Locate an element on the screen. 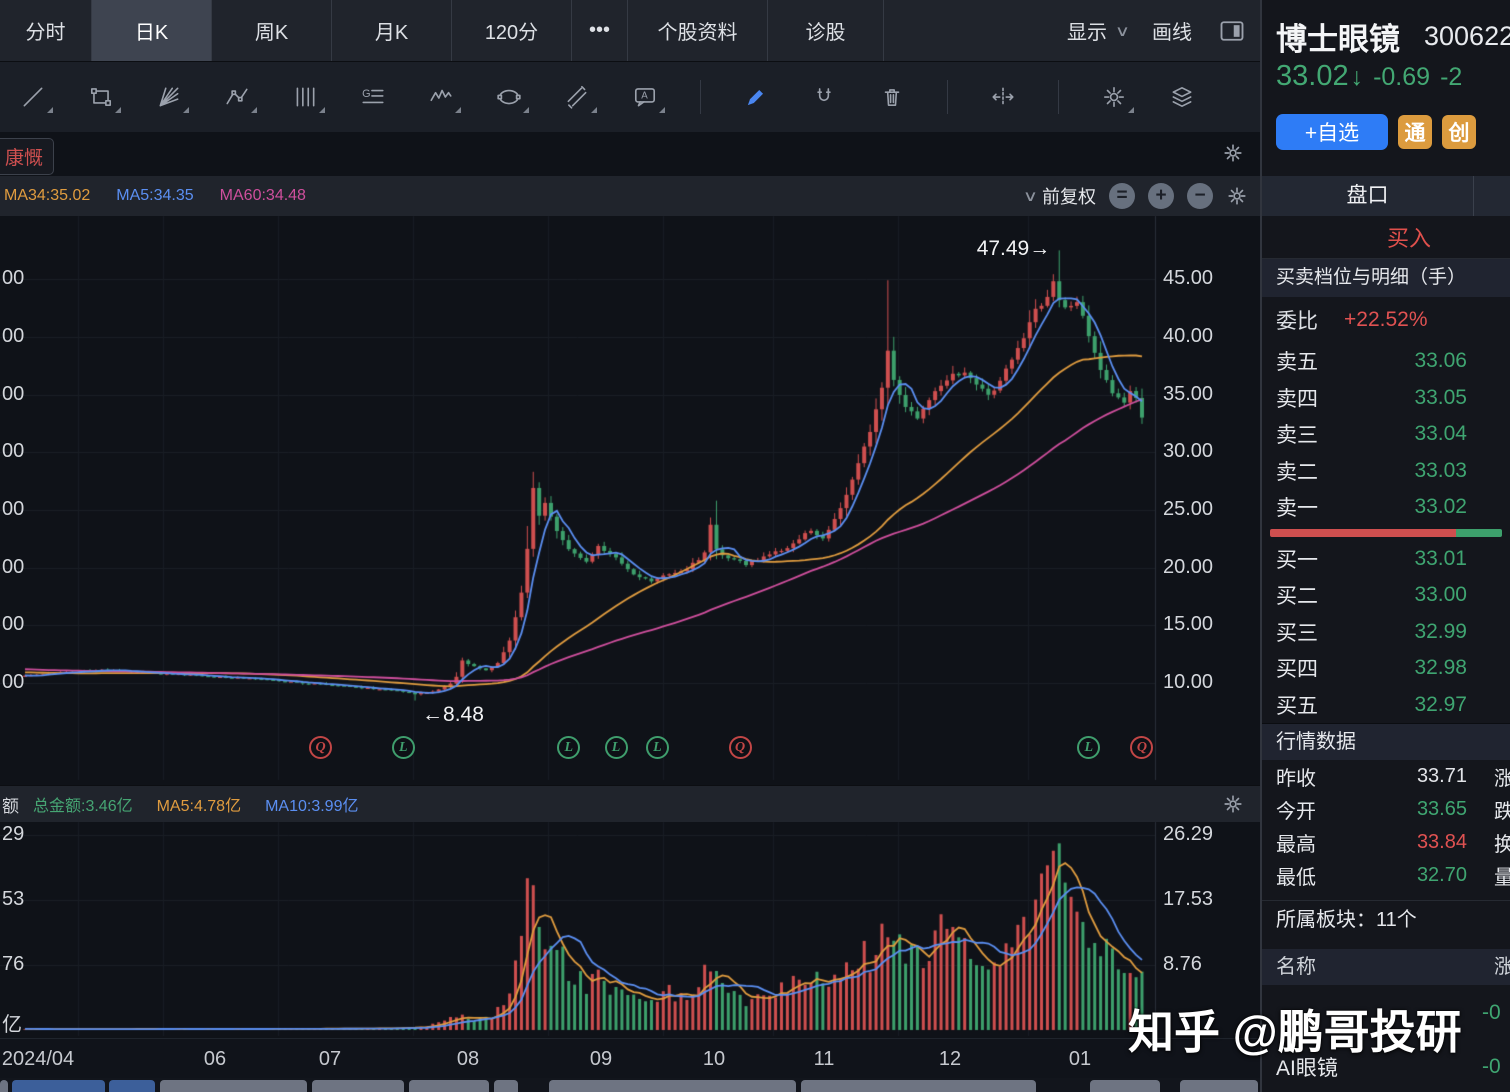 This screenshot has width=1510, height=1092. market-label: 昨收 is located at coordinates (1296, 779).